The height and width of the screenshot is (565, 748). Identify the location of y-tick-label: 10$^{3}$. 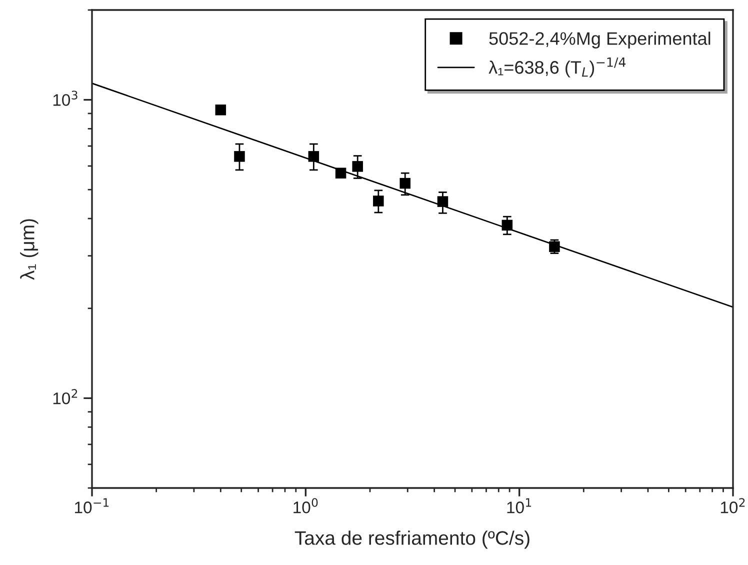
(65, 98).